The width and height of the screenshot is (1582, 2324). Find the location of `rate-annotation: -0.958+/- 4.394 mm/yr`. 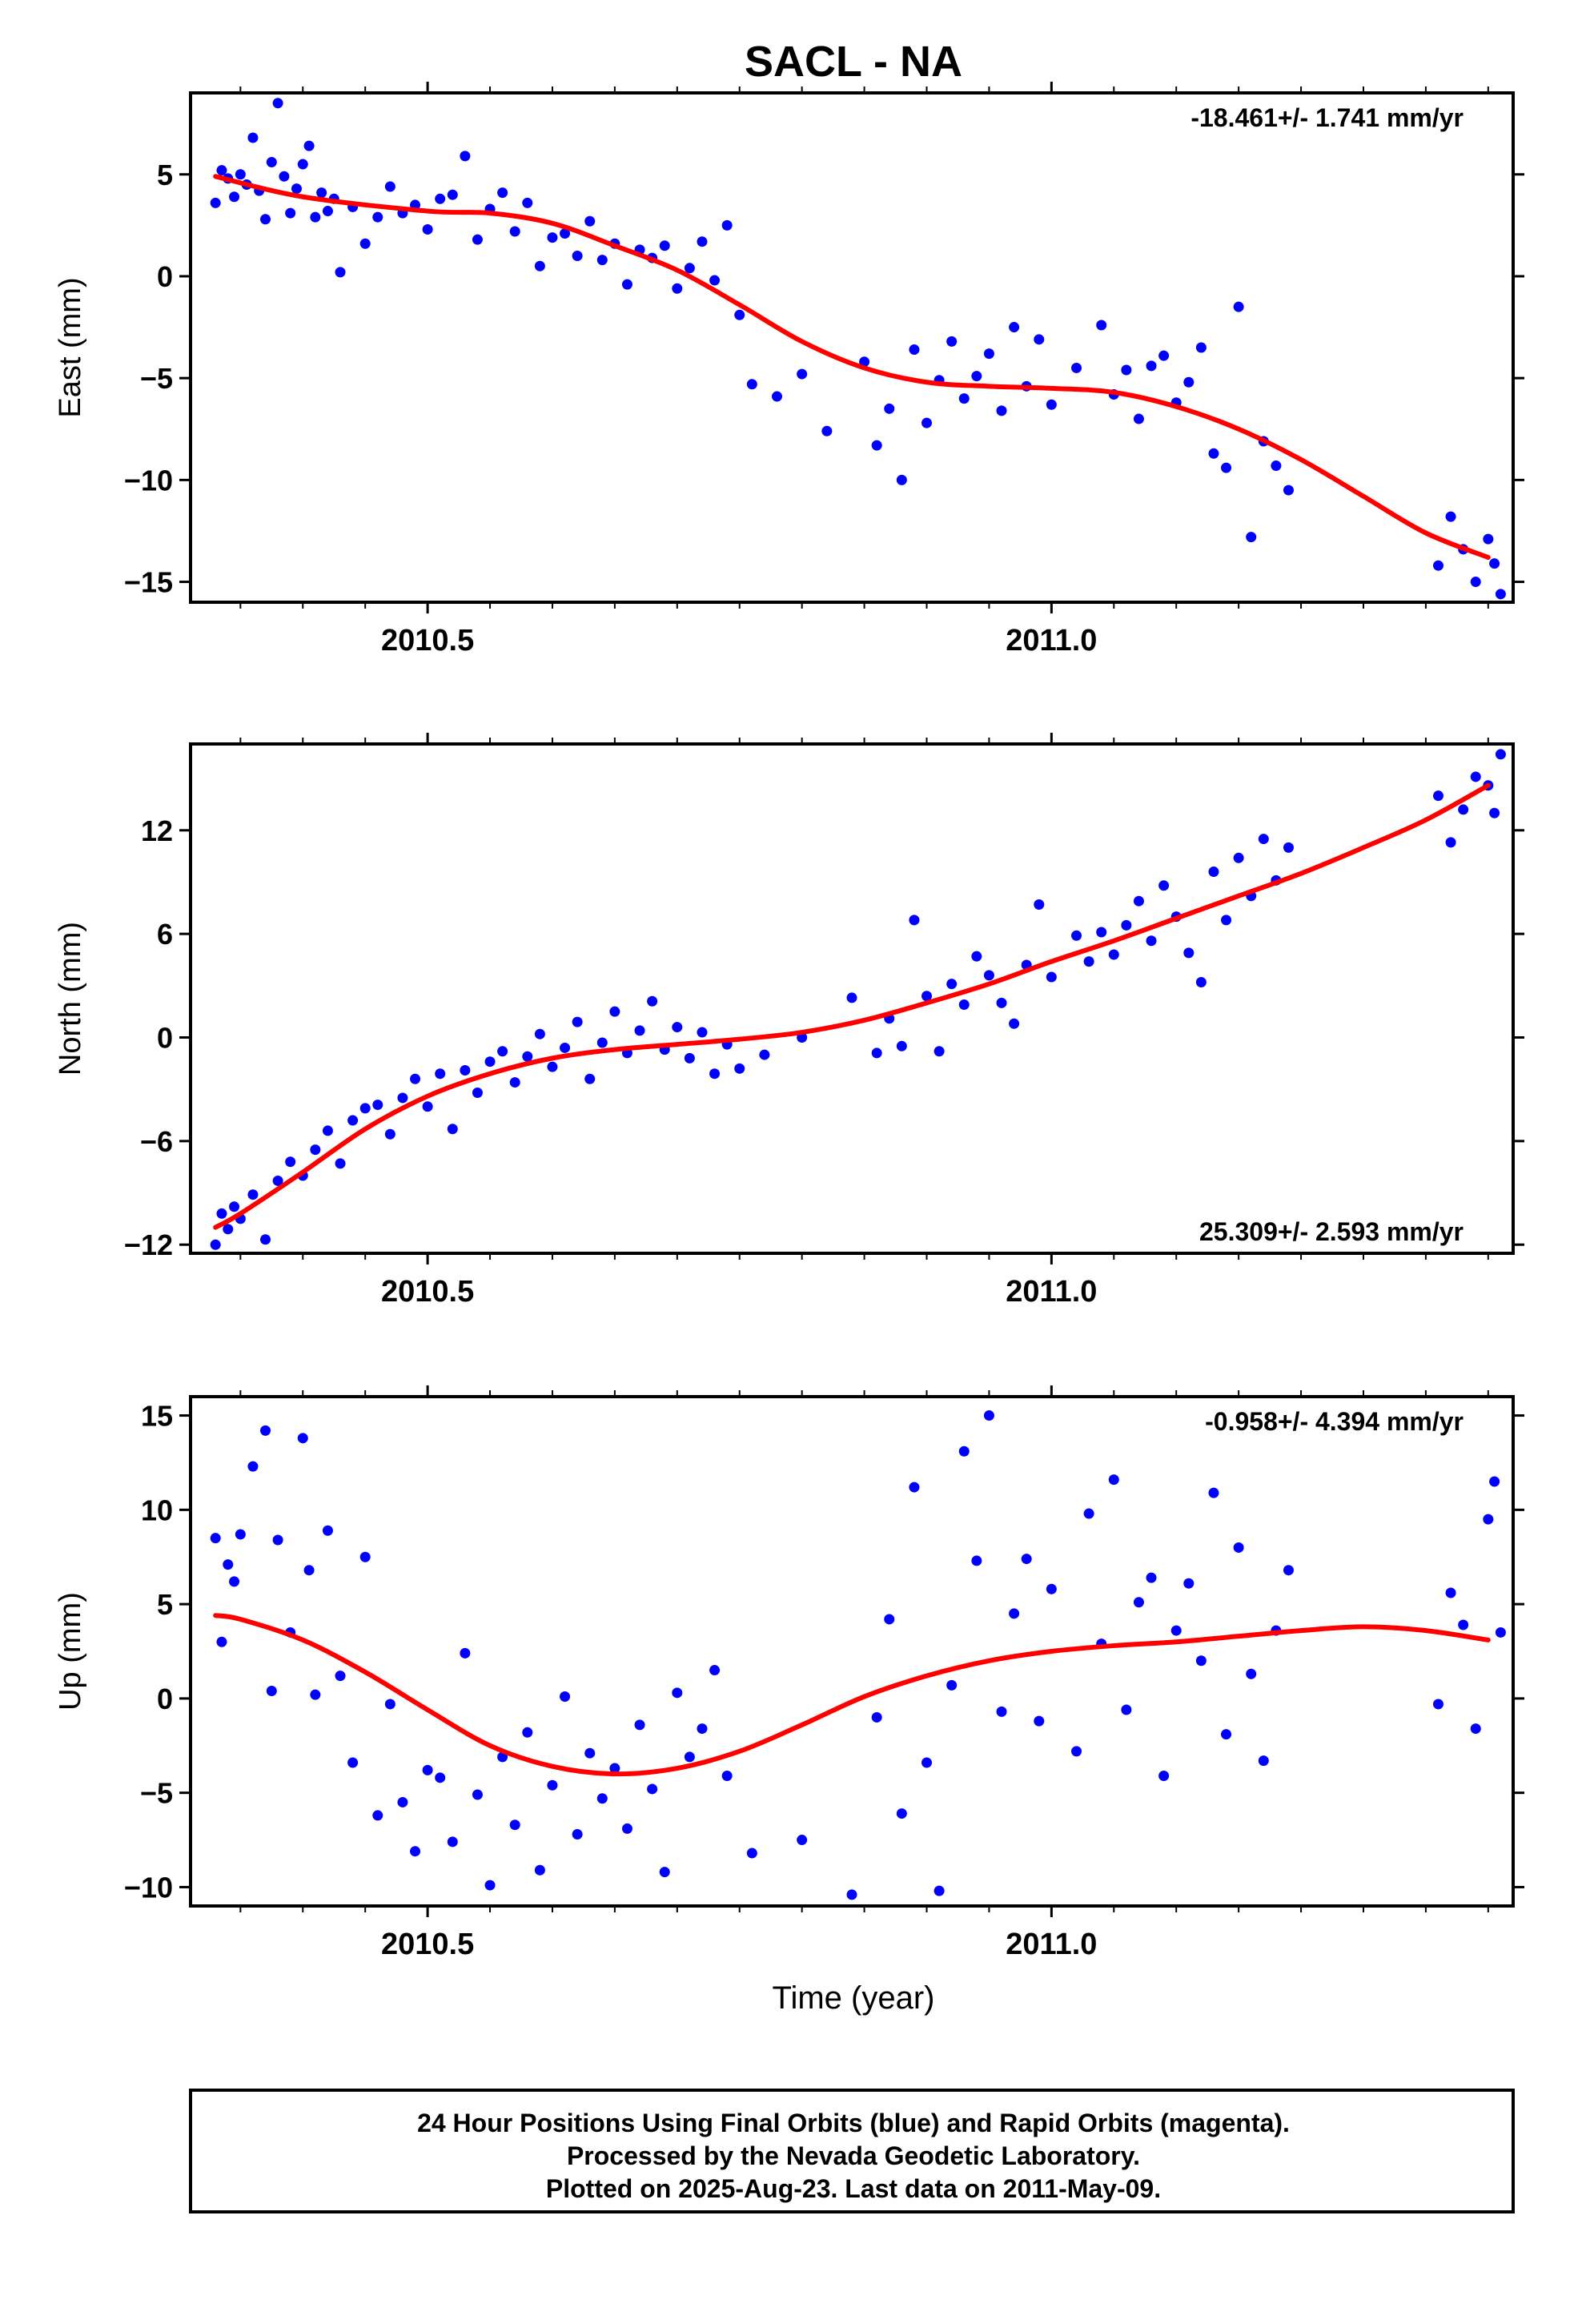

rate-annotation: -0.958+/- 4.394 mm/yr is located at coordinates (1334, 1421).